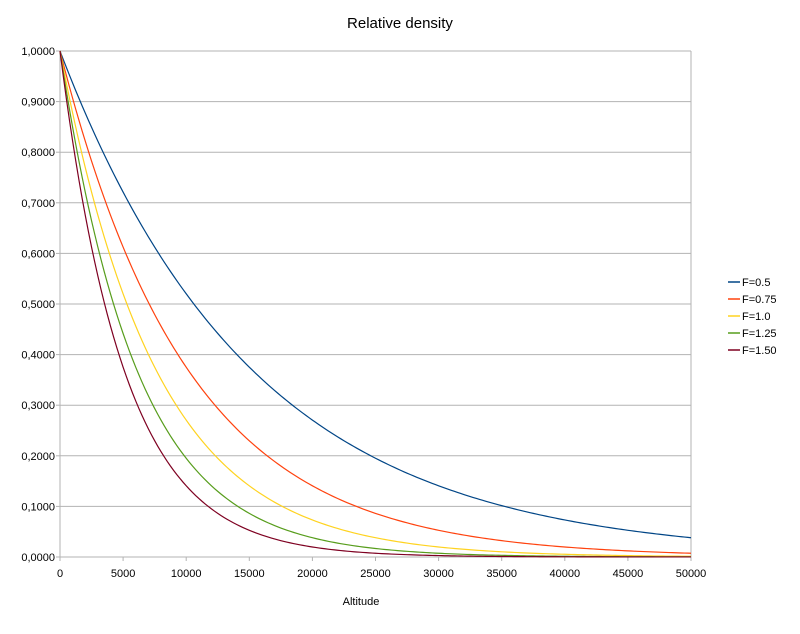 This screenshot has height=634, width=800. Describe the element at coordinates (501, 574) in the screenshot. I see `x-tick-label: 35000` at that location.